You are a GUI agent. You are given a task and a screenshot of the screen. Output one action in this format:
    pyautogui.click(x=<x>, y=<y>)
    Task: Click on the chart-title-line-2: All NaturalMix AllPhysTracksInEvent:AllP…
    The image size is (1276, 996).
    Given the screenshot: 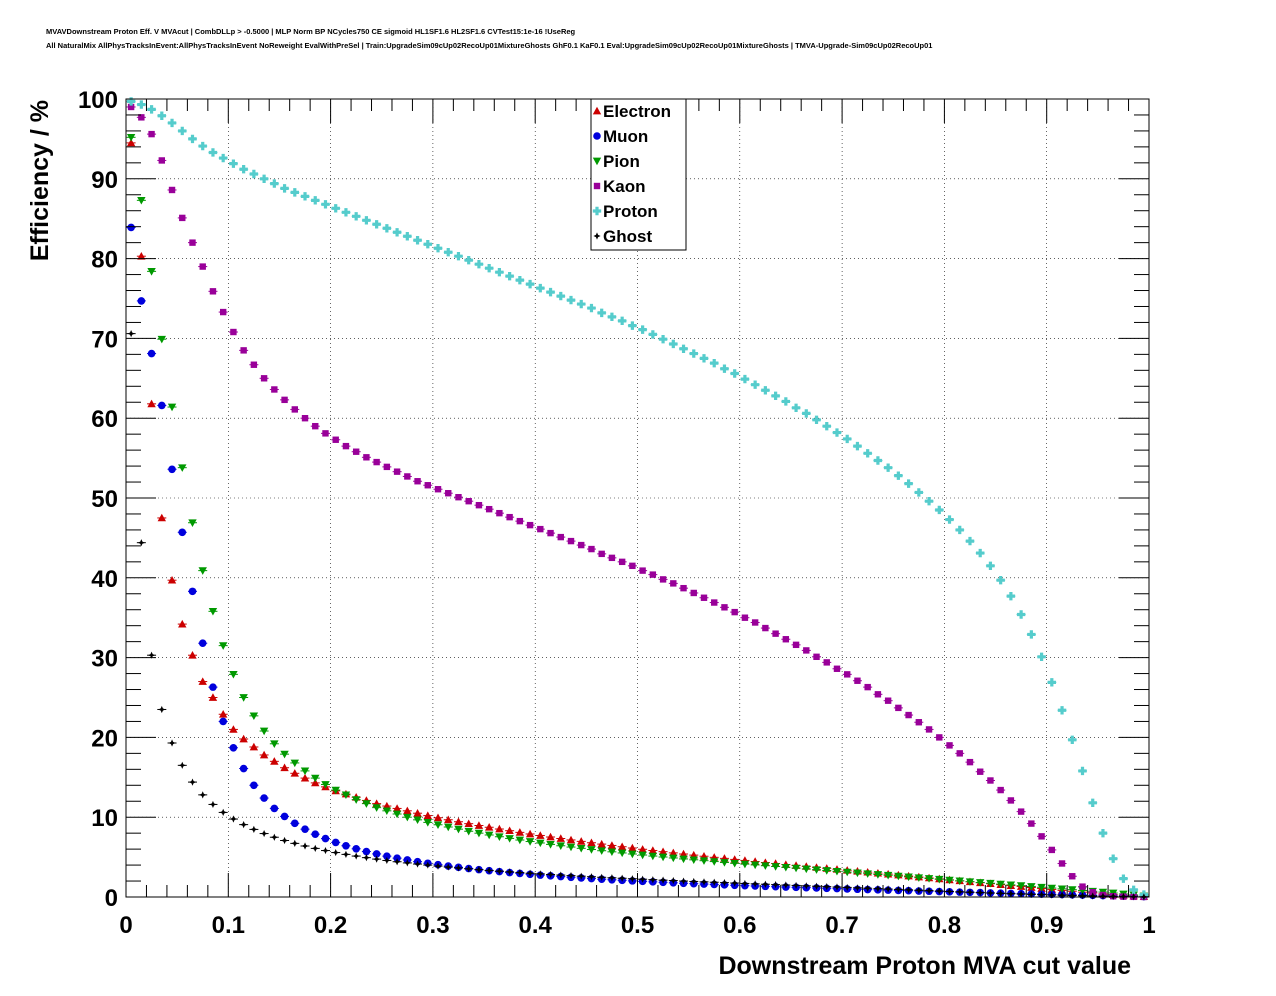 What is the action you would take?
    pyautogui.click(x=489, y=45)
    